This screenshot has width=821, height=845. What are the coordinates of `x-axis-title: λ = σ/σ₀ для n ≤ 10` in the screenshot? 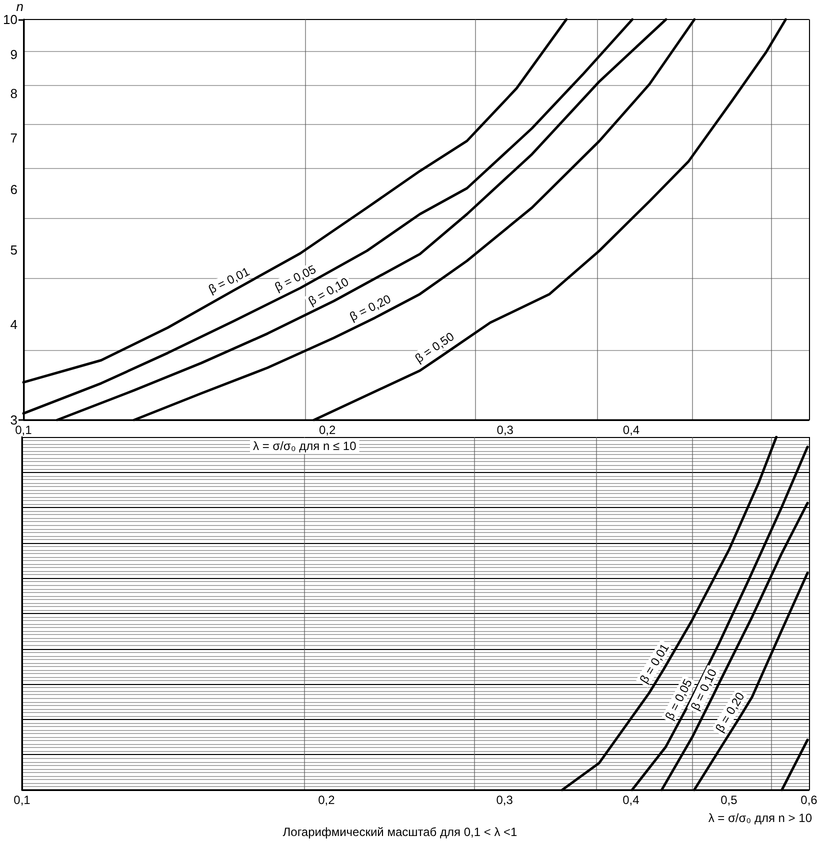 It's located at (305, 446).